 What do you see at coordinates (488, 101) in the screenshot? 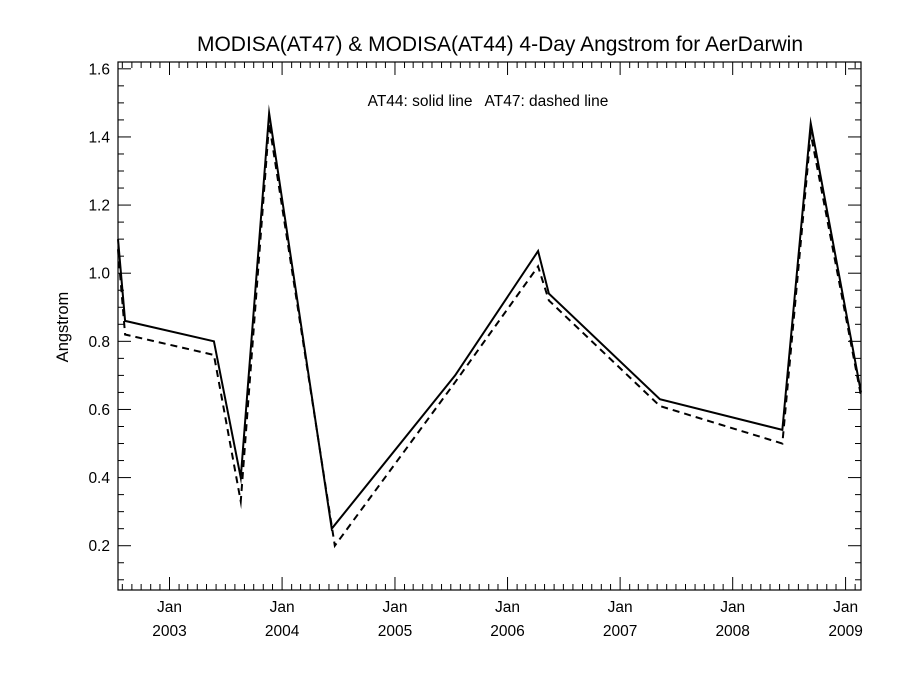
I see `chart-annotation: AT44: solid line AT47: dashed line` at bounding box center [488, 101].